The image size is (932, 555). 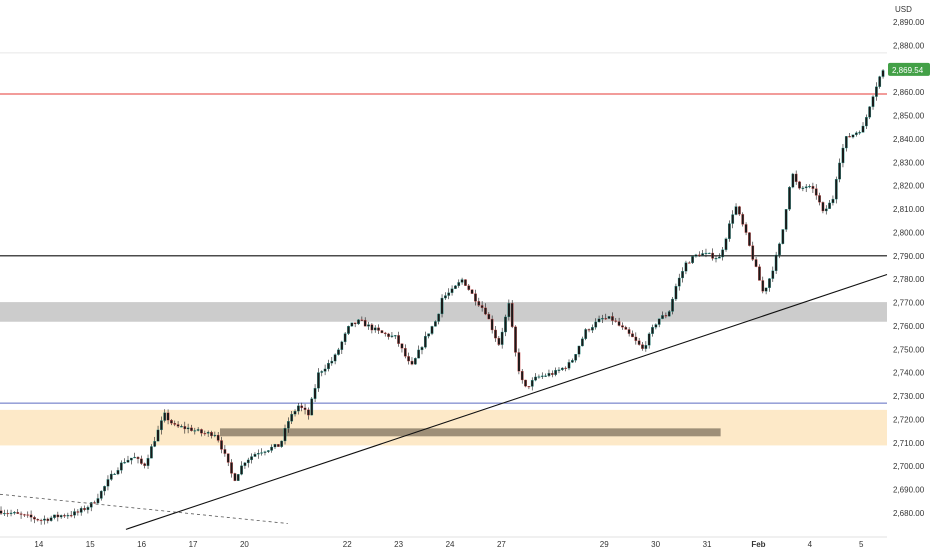 I want to click on x-tick-label-8: 27, so click(x=501, y=544).